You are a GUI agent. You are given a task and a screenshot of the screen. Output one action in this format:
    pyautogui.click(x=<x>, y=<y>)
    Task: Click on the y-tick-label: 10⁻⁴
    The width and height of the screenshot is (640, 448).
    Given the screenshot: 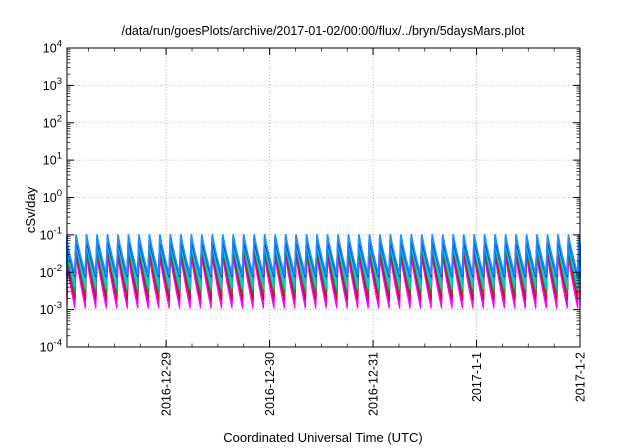 What is the action you would take?
    pyautogui.click(x=51, y=346)
    